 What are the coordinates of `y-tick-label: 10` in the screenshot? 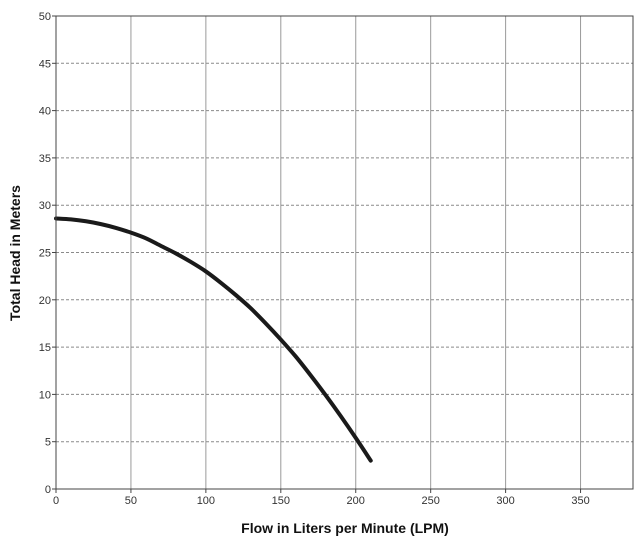 It's located at (45, 395).